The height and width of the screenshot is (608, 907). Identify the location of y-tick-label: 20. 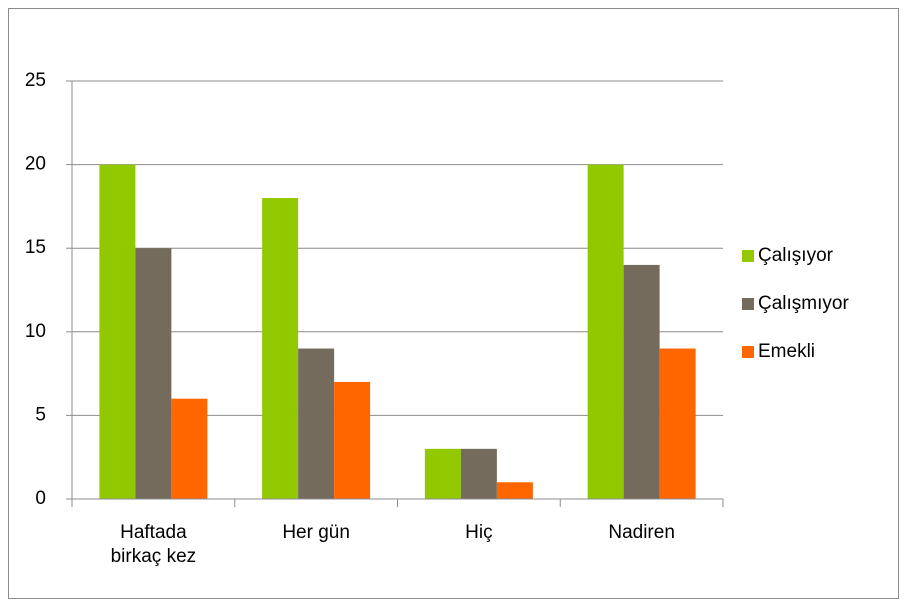
(35, 164).